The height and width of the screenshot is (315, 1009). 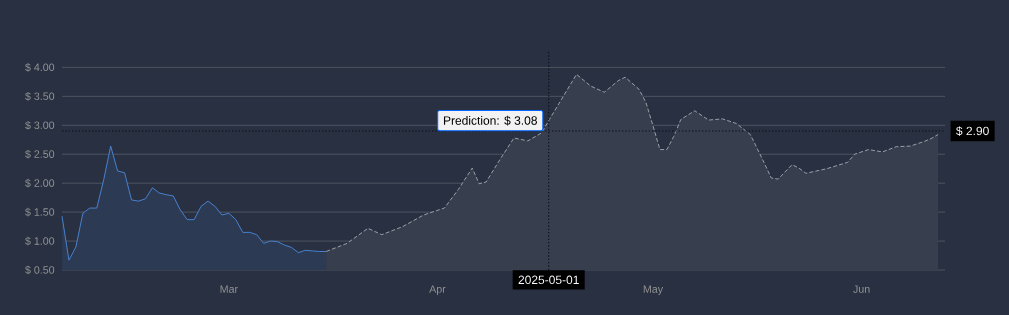 I want to click on x-tick-label: Jun, so click(x=861, y=289).